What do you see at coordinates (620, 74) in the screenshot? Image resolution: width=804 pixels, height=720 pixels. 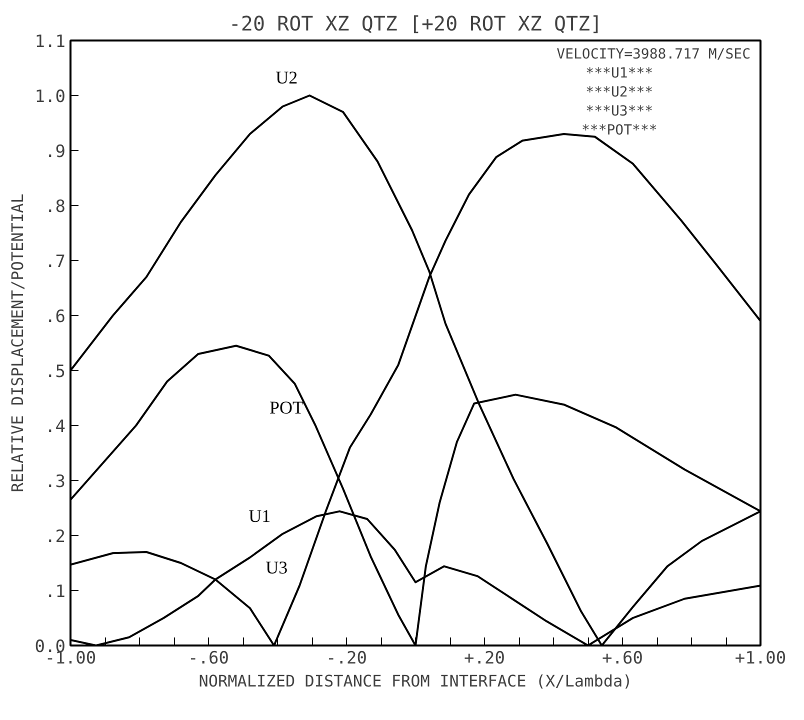 I see `annotation: ***U1***` at bounding box center [620, 74].